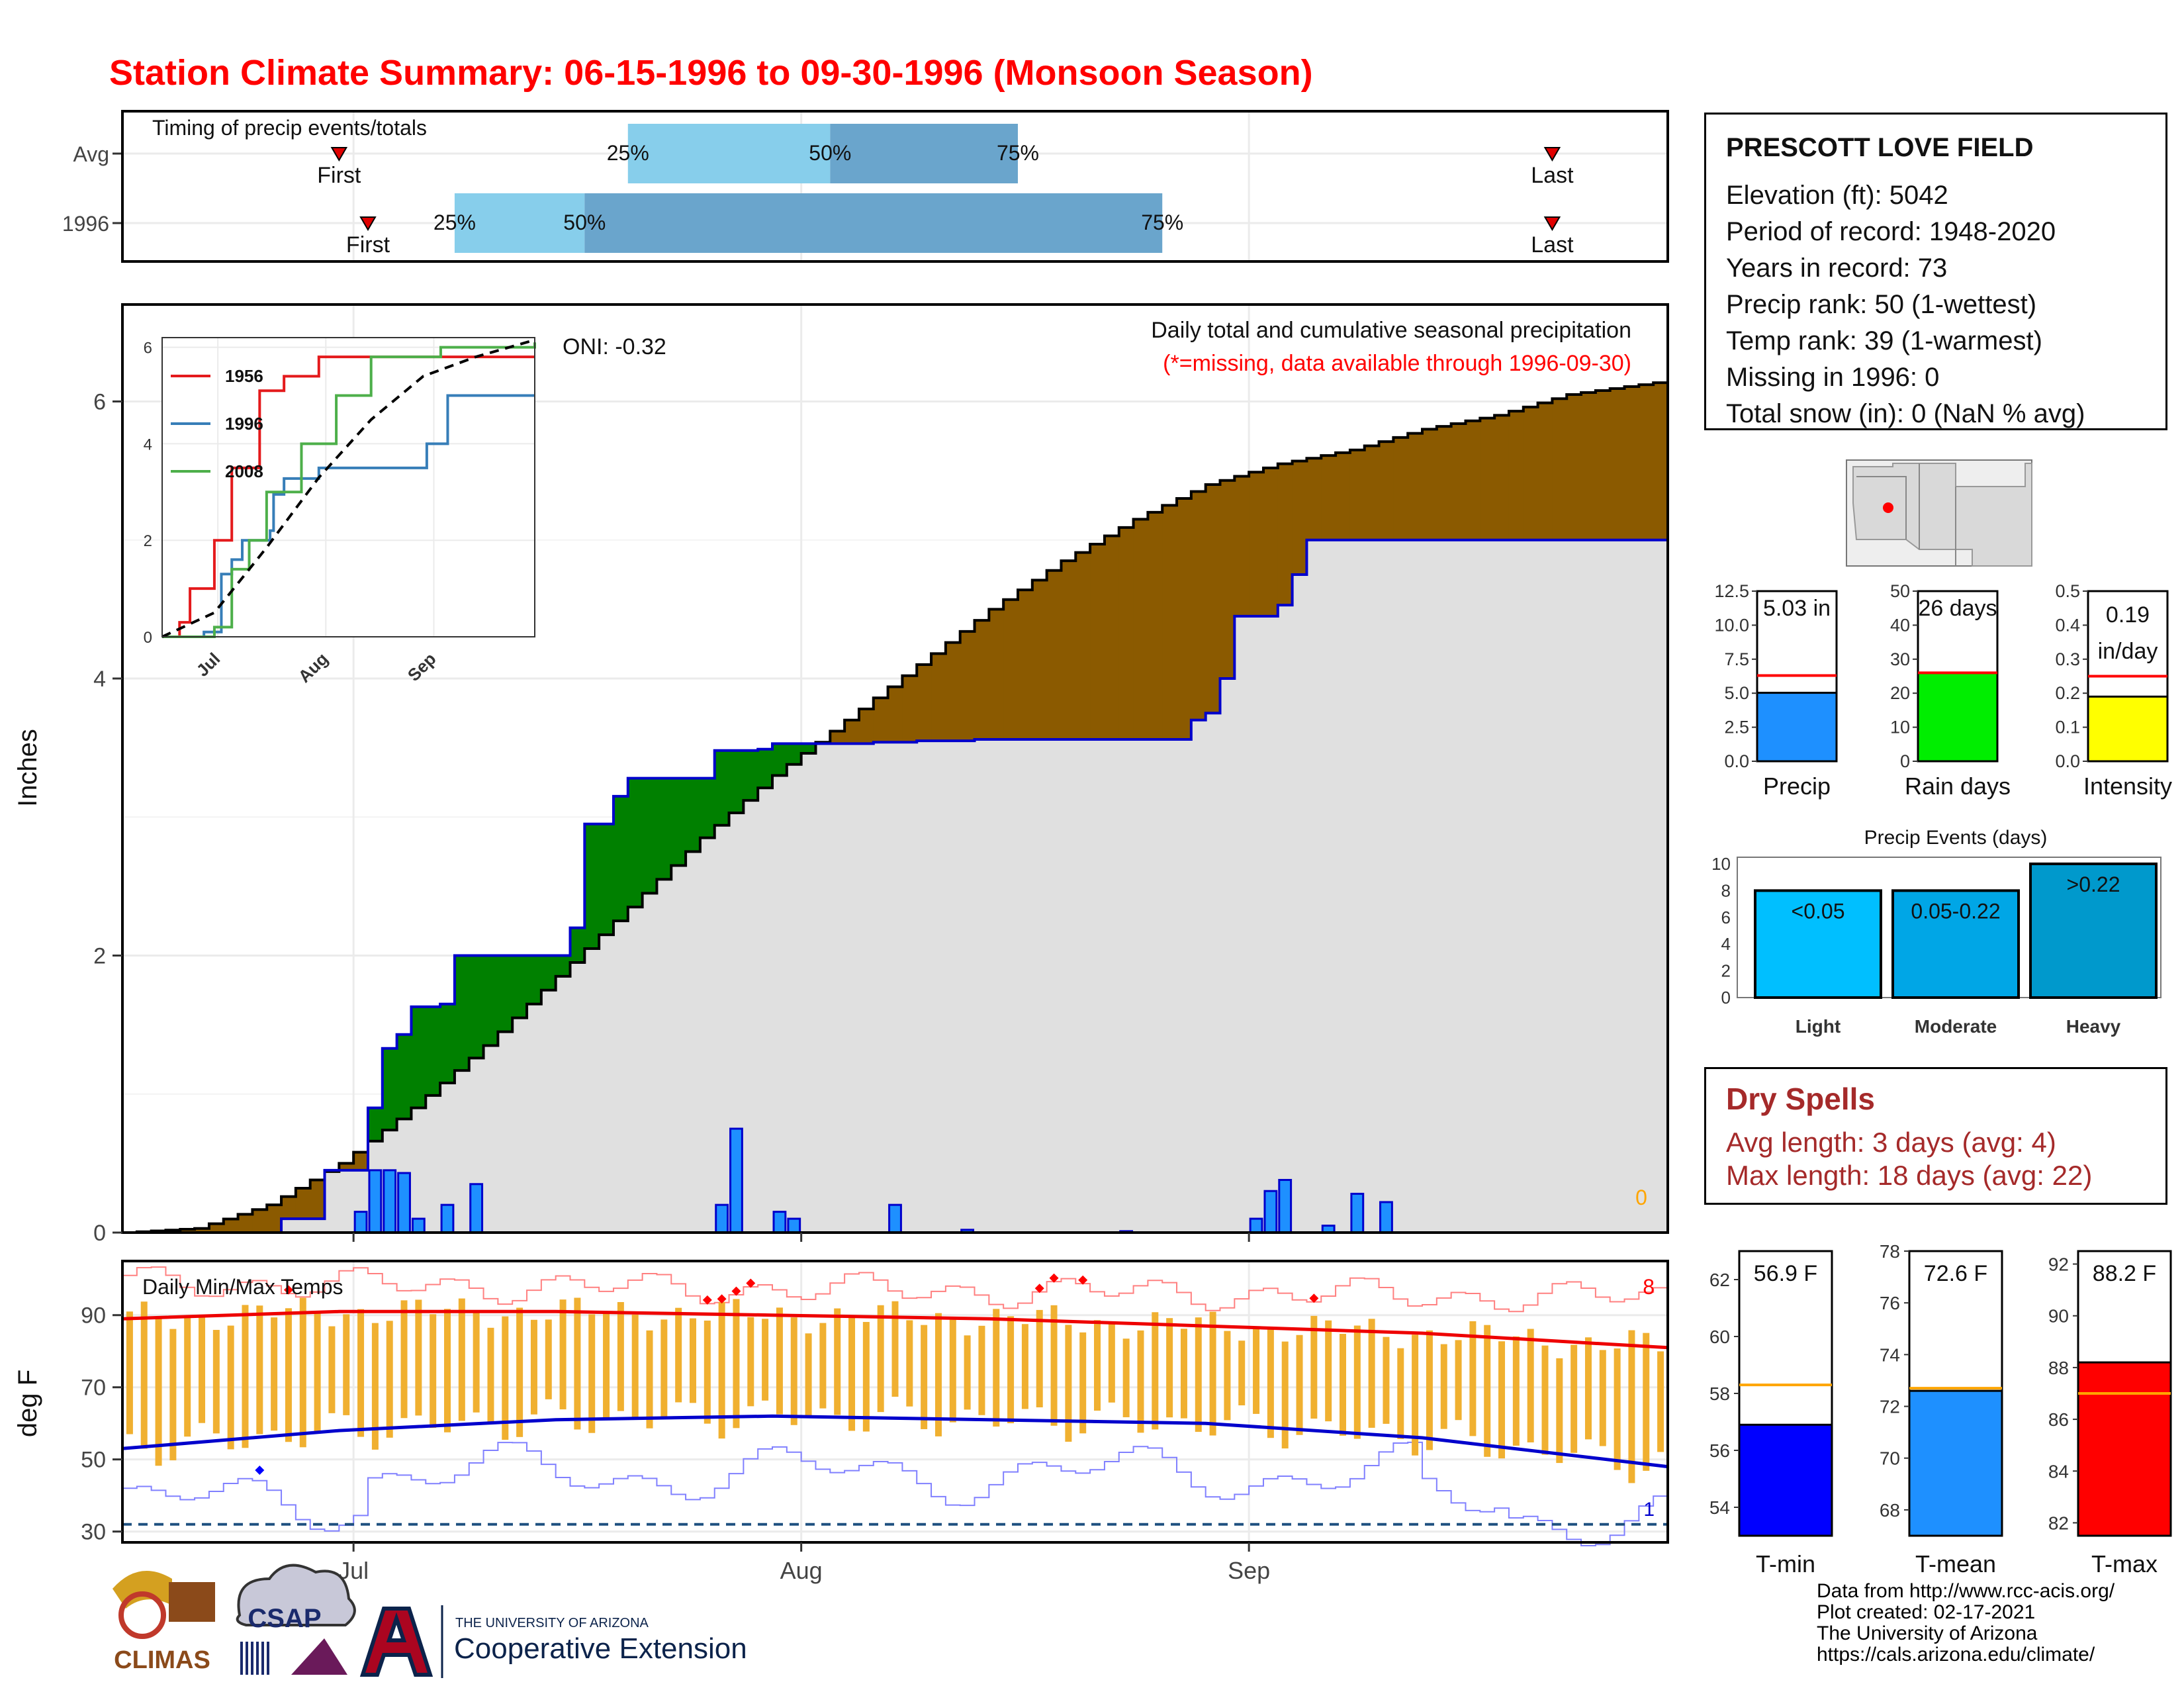 This screenshot has height=1688, width=2184. I want to click on temp-gauge-bar-t-min, so click(1786, 1480).